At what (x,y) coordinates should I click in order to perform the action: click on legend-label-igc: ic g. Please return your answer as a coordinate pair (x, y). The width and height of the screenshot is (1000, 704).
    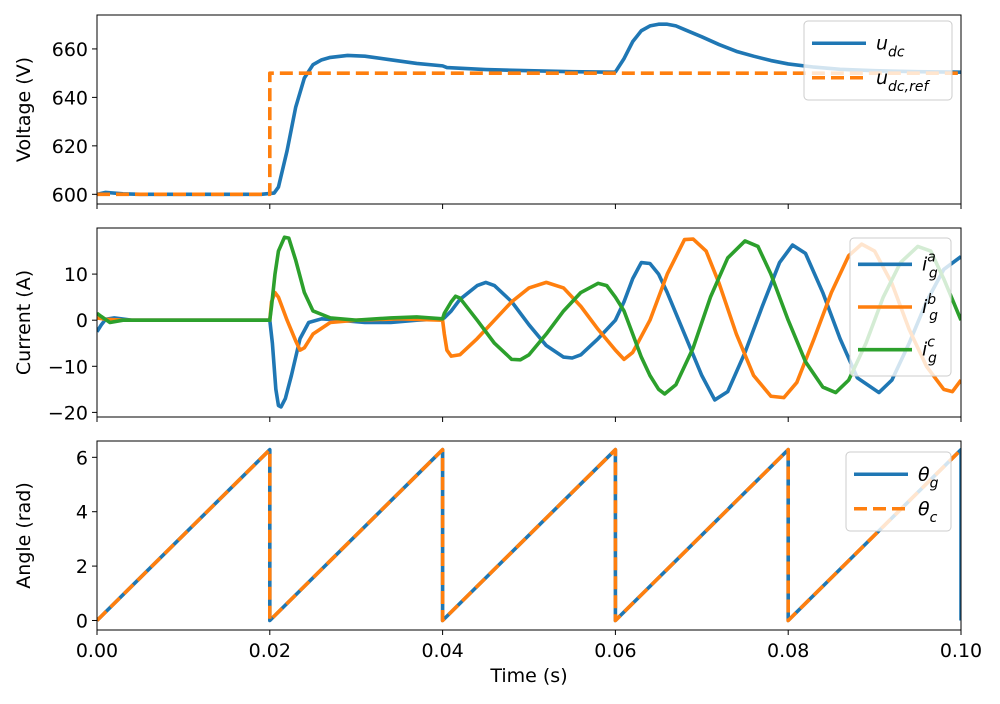
    Looking at the image, I should click on (929, 351).